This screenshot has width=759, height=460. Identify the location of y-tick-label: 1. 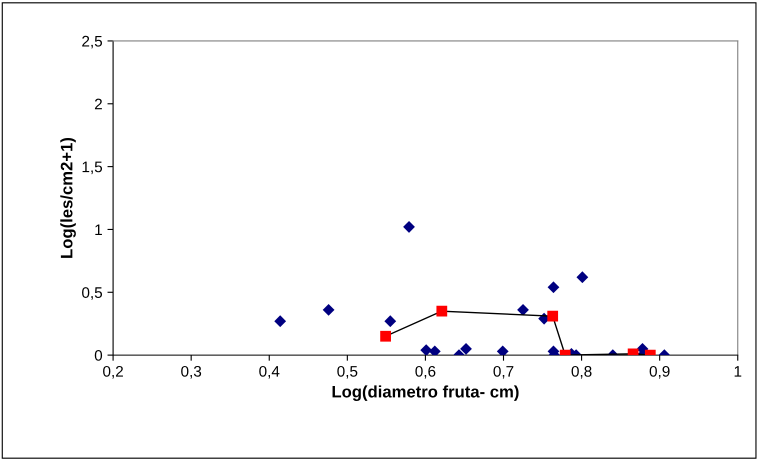
(98, 229).